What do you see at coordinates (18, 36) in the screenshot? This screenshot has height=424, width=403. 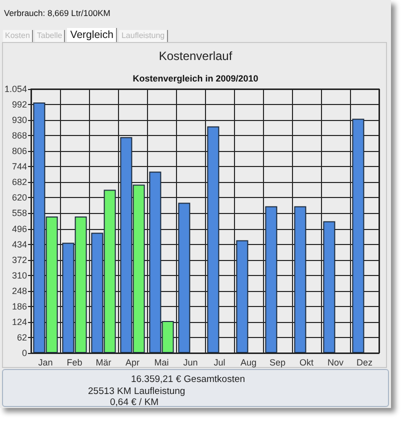 I see `text: Kosten` at bounding box center [18, 36].